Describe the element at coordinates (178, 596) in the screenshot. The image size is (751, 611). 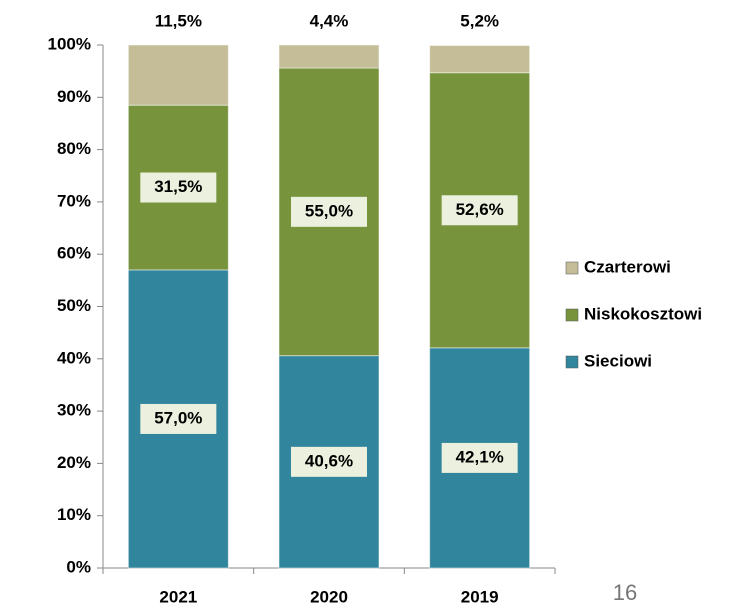
I see `x-tick-label: 2021` at that location.